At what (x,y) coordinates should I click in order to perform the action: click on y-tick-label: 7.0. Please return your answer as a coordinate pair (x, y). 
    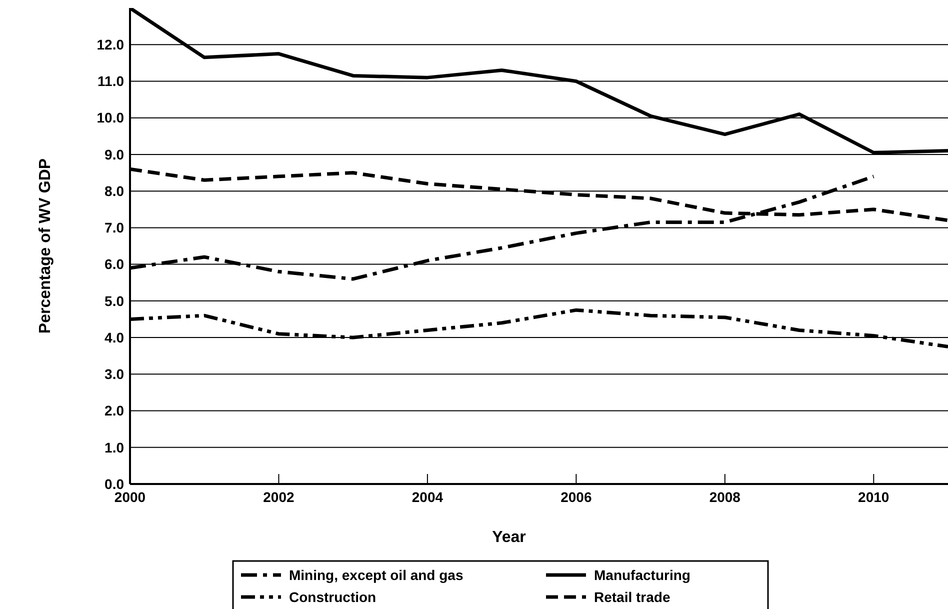
    Looking at the image, I should click on (114, 228).